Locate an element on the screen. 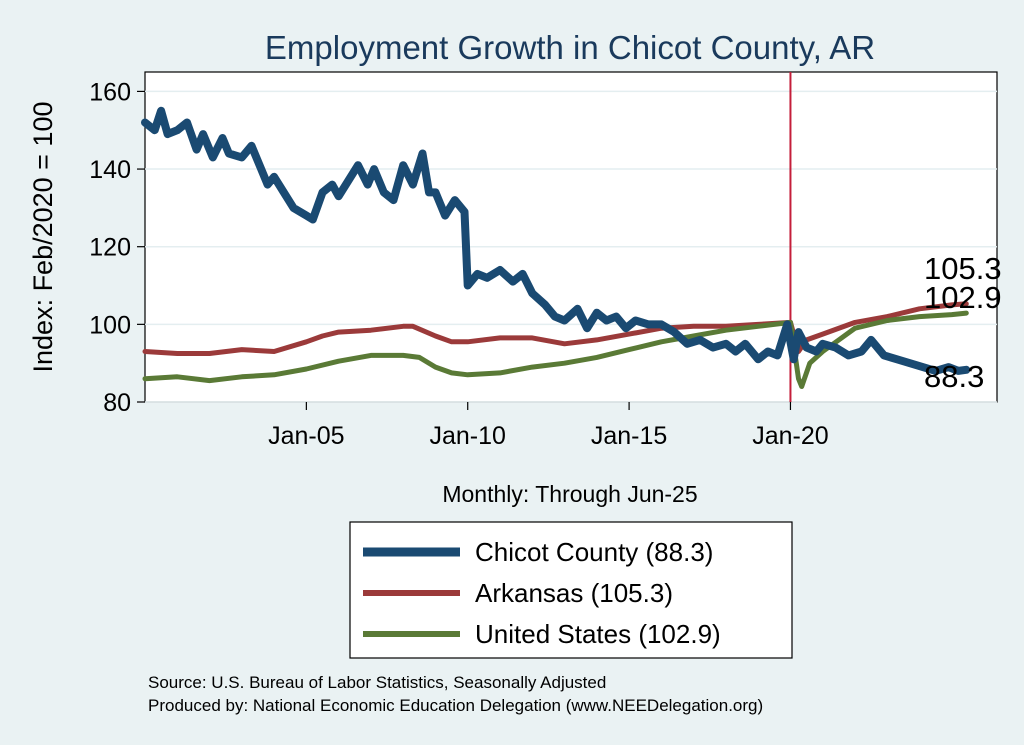 Image resolution: width=1024 pixels, height=745 pixels. x-tick-label: Jan-15 is located at coordinates (629, 436).